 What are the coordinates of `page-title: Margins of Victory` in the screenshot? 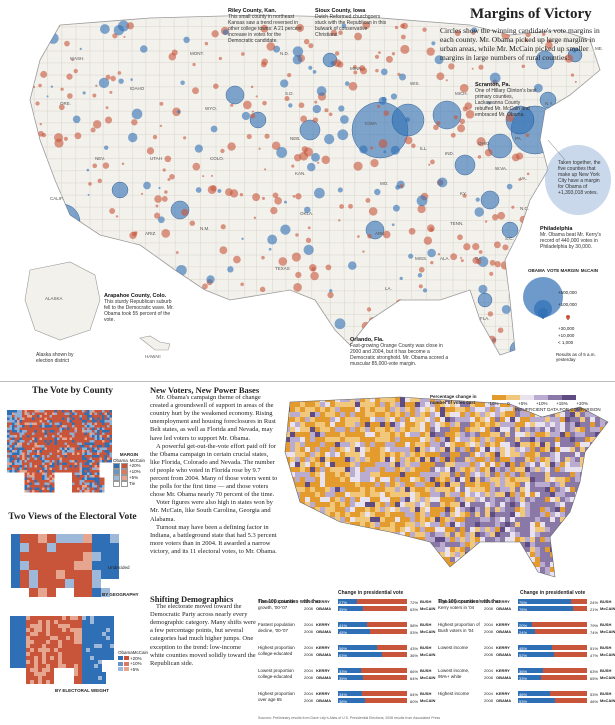 It's located at (531, 14).